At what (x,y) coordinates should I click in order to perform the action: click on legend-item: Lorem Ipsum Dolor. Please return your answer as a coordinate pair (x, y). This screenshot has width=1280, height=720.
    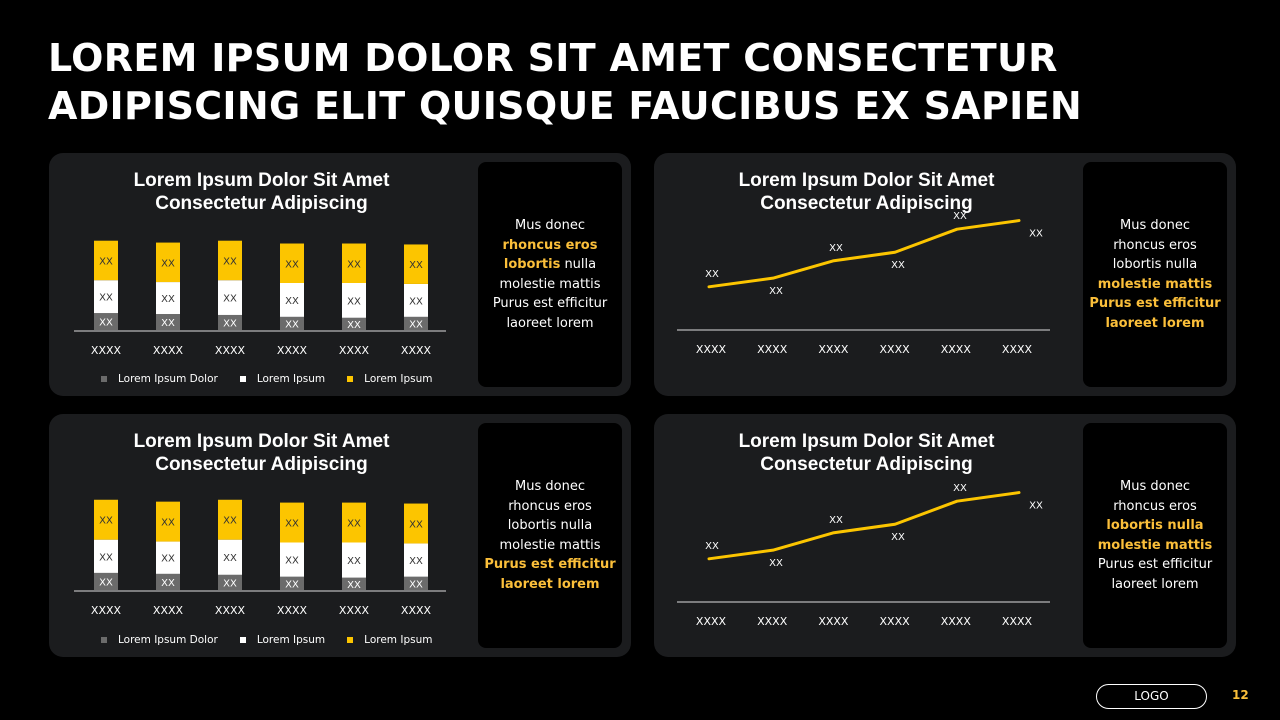
    Looking at the image, I should click on (159, 379).